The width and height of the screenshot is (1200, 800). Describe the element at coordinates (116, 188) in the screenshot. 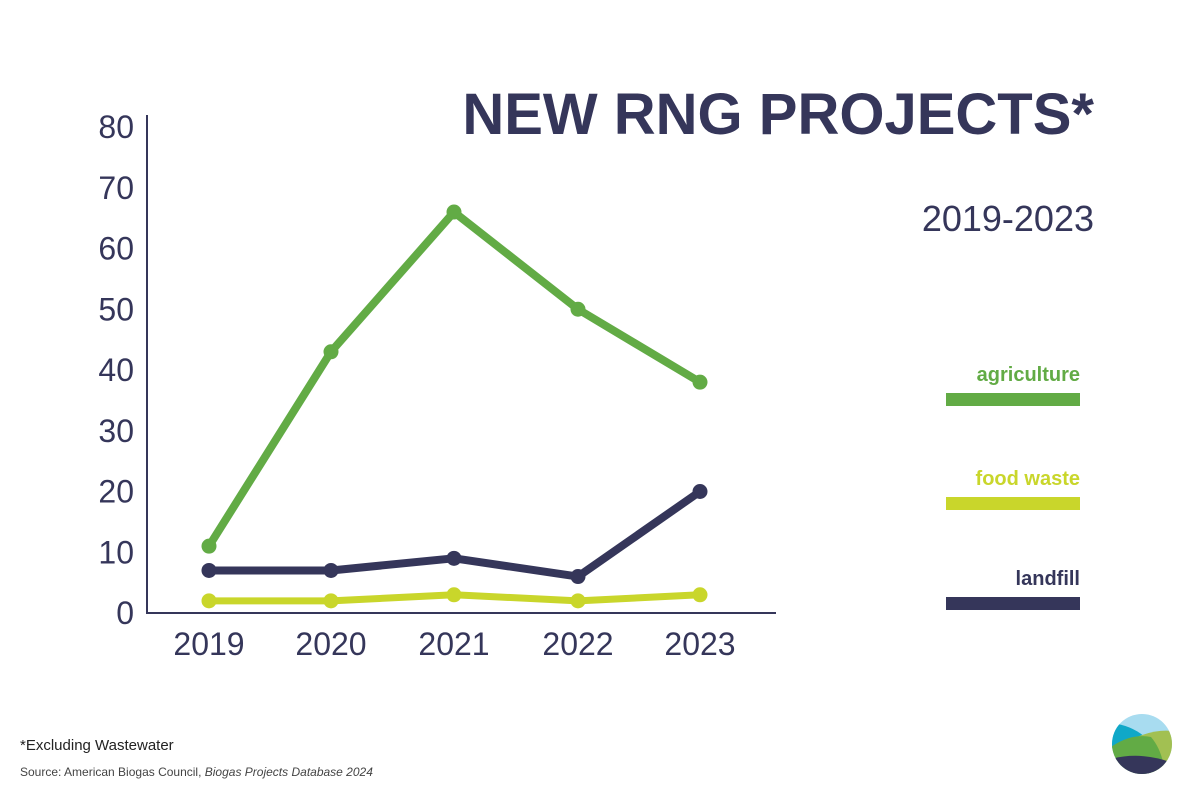

I see `y-tick-label: 70` at that location.